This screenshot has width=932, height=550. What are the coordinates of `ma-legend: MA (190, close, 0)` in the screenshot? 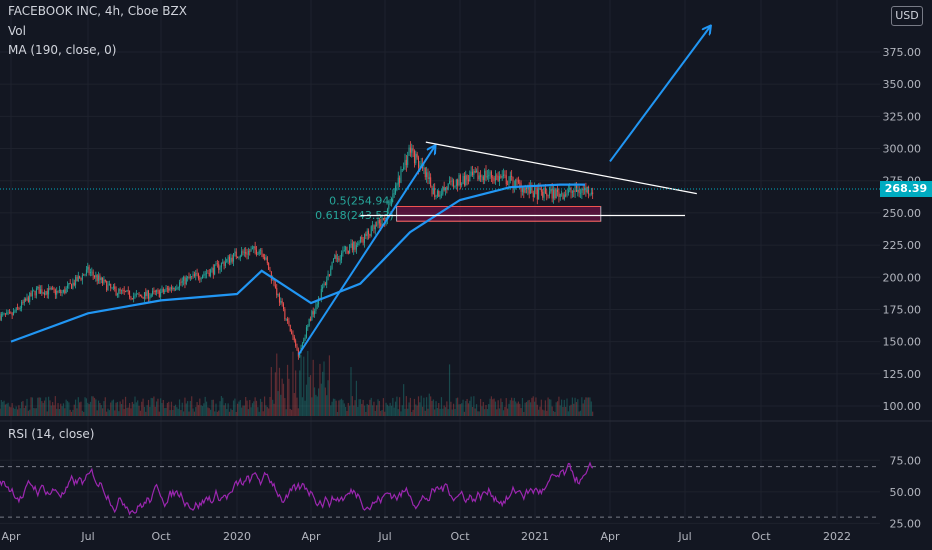 It's located at (62, 50).